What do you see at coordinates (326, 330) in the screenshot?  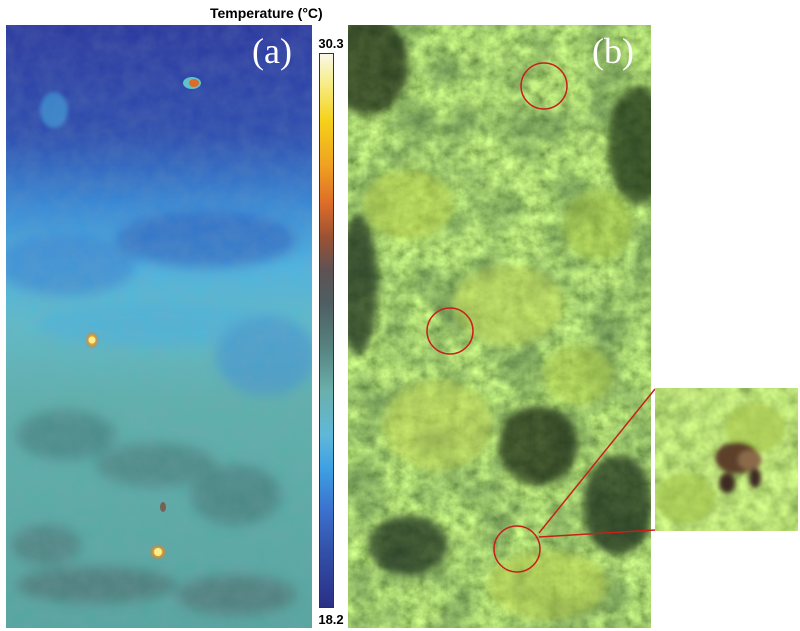 I see `temperature-colorbar` at bounding box center [326, 330].